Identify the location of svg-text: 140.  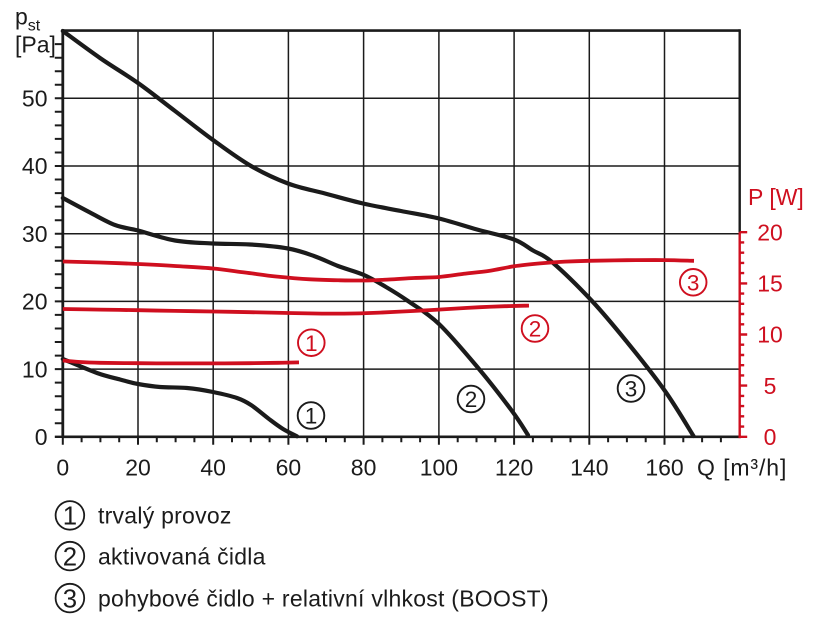
(589, 467).